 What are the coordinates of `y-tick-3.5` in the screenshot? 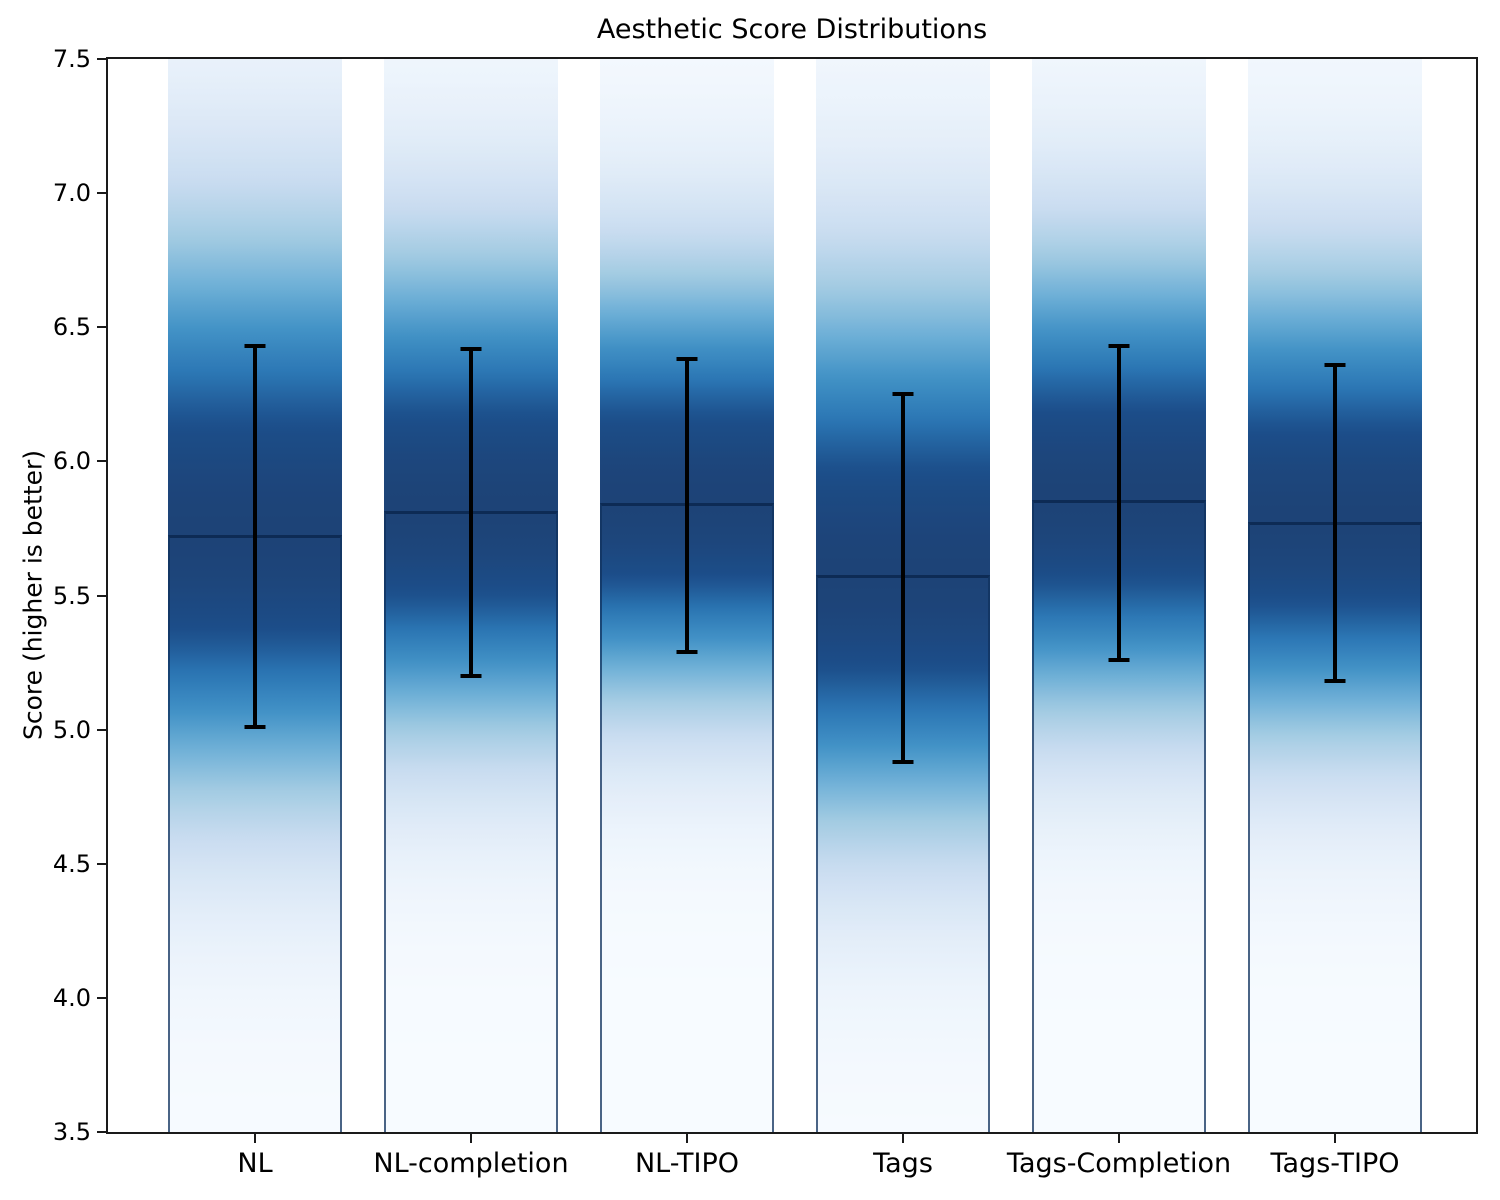 It's located at (101, 1132).